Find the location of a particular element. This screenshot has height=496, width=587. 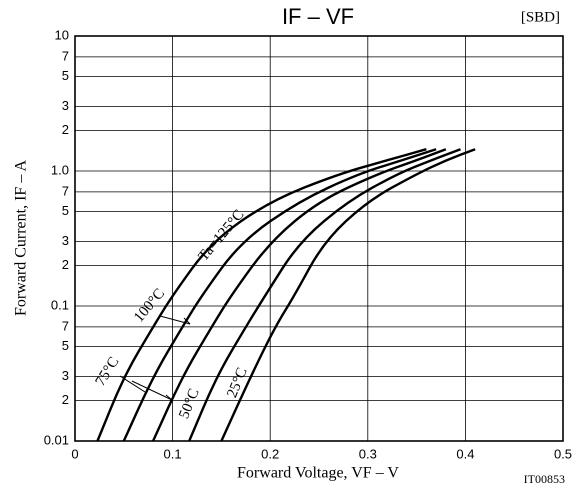

y-tick-label: 0.01 is located at coordinates (56, 439).